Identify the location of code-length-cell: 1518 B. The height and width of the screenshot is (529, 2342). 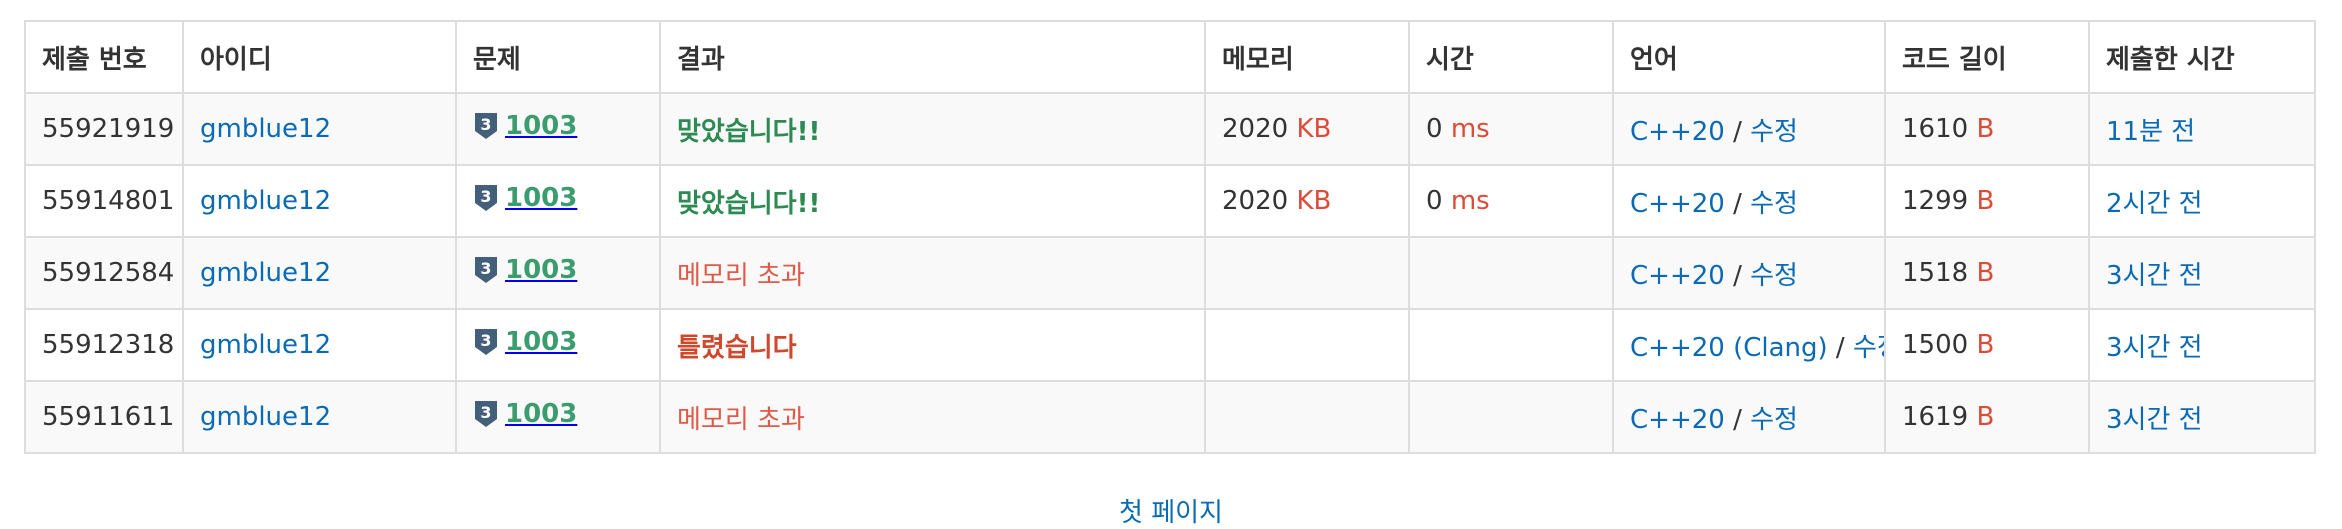
(1987, 273).